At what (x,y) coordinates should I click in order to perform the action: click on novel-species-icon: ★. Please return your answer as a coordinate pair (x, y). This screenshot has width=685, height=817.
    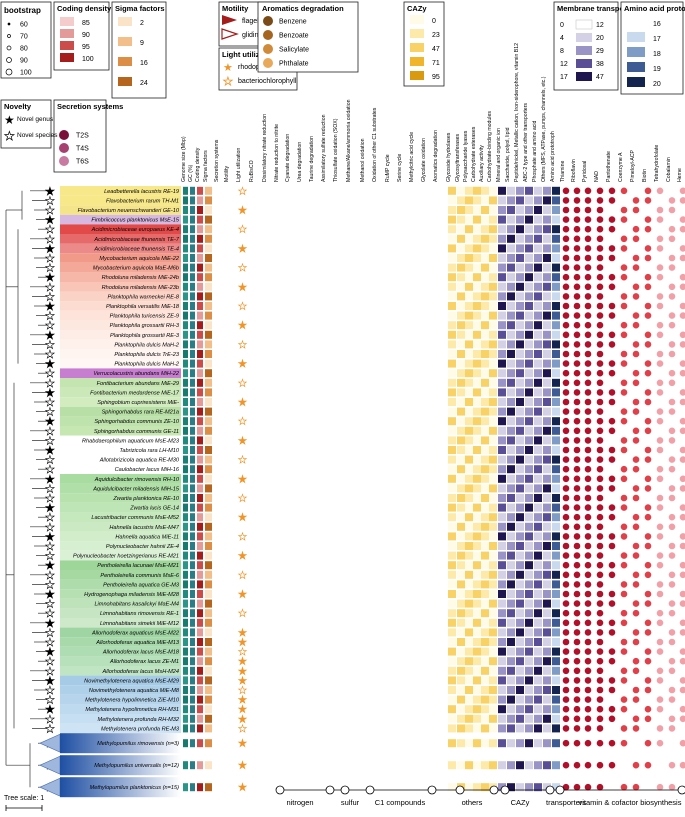
    Looking at the image, I should click on (50, 547).